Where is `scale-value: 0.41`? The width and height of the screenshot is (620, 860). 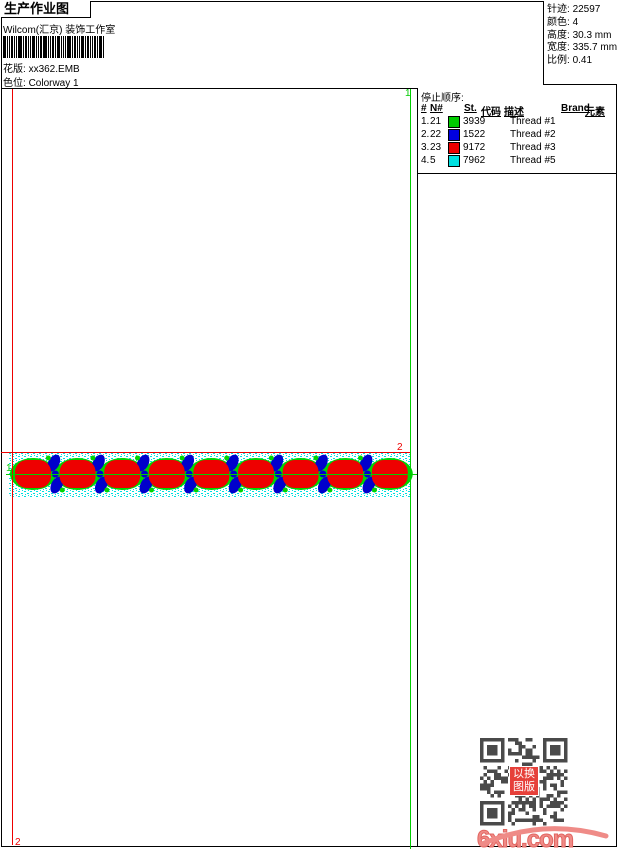 scale-value: 0.41 is located at coordinates (582, 61).